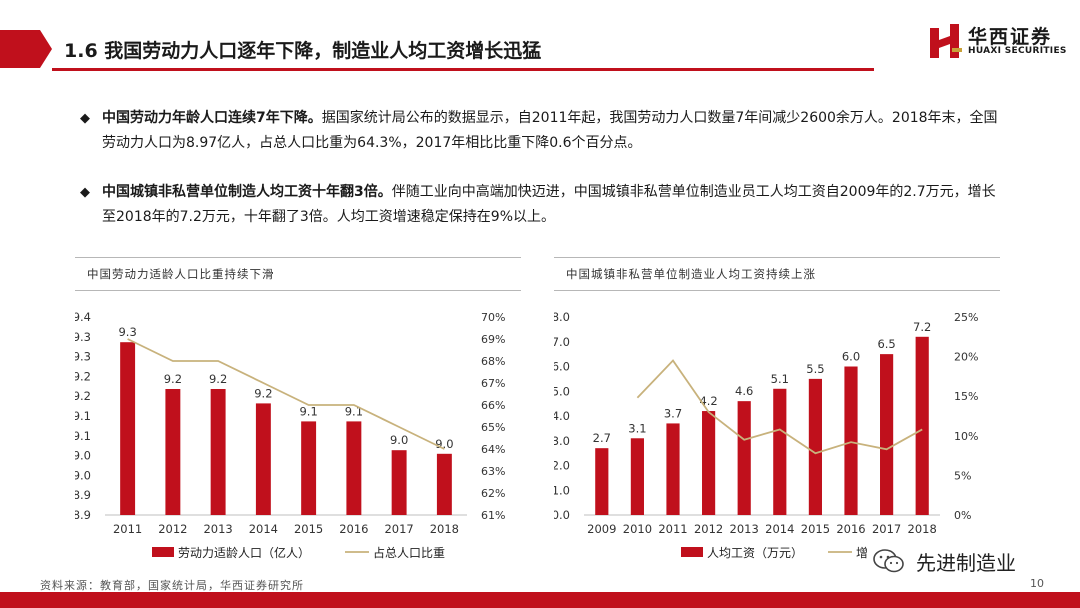 The width and height of the screenshot is (1080, 608). I want to click on watermark-text: 先进制造业, so click(966, 561).